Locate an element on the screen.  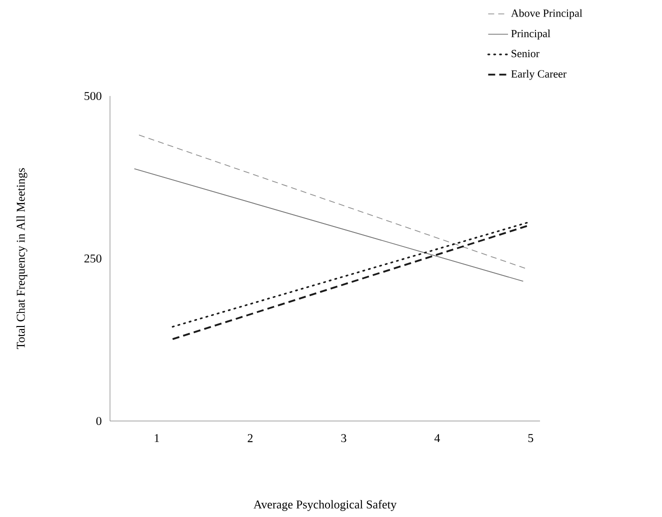
legend-label: Above Principal is located at coordinates (546, 14).